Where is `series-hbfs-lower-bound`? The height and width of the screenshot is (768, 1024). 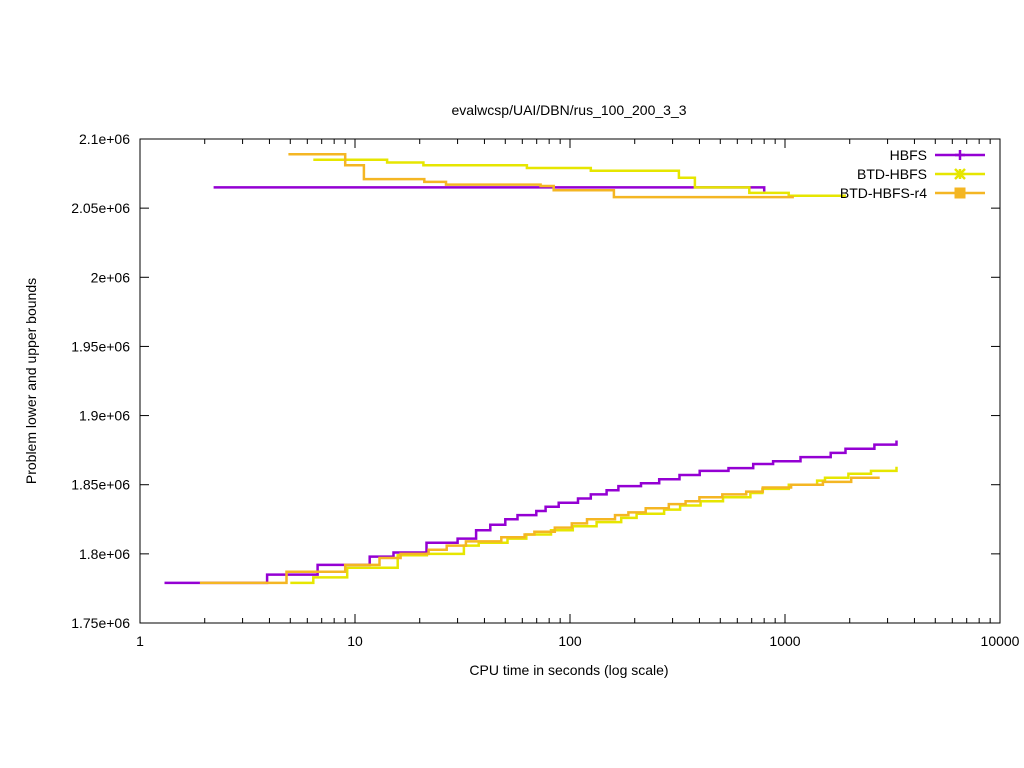 series-hbfs-lower-bound is located at coordinates (531, 512).